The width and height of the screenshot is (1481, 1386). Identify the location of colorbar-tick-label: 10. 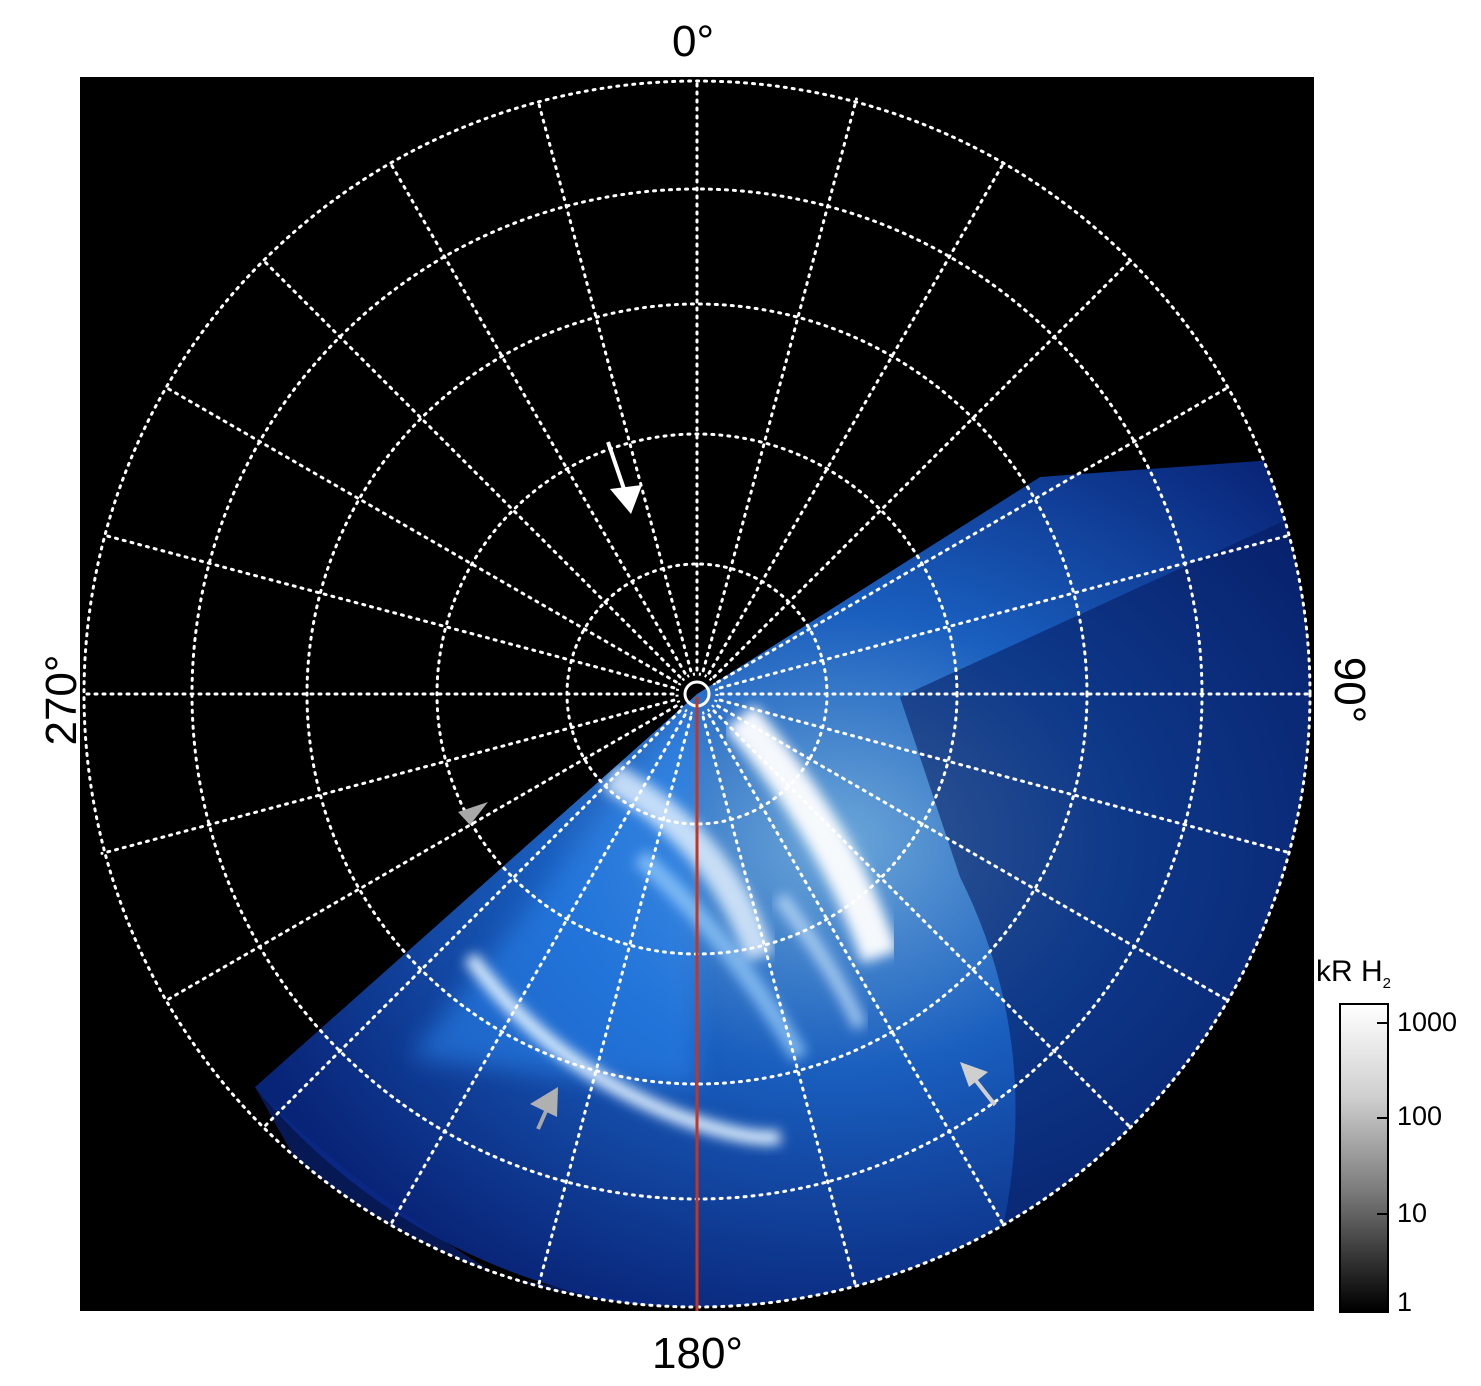
(1412, 1213).